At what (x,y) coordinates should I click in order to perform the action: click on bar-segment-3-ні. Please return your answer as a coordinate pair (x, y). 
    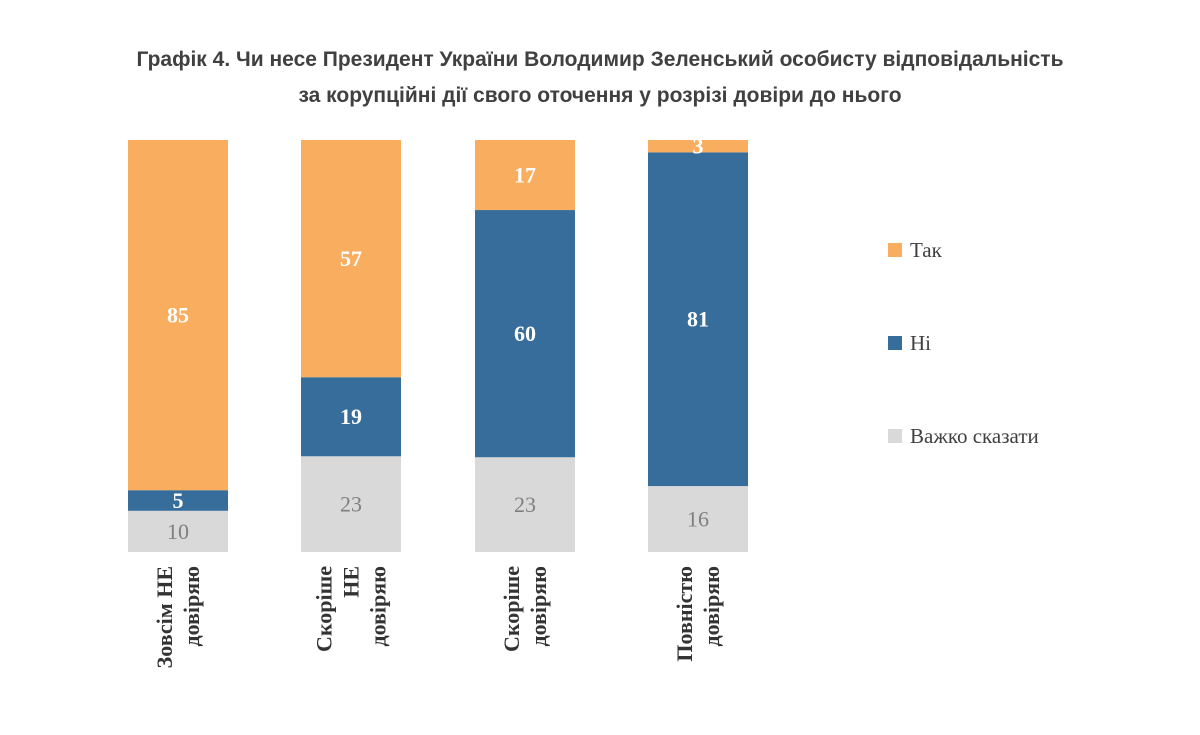
    Looking at the image, I should click on (525, 334).